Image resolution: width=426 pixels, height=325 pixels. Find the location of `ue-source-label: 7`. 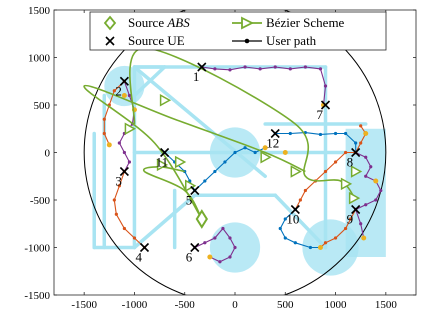

ue-source-label: 7 is located at coordinates (320, 114).